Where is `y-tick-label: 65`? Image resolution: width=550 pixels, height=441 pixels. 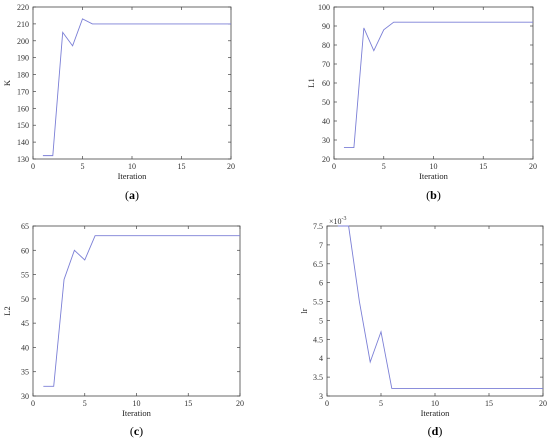 y-tick-label: 65 is located at coordinates (25, 226).